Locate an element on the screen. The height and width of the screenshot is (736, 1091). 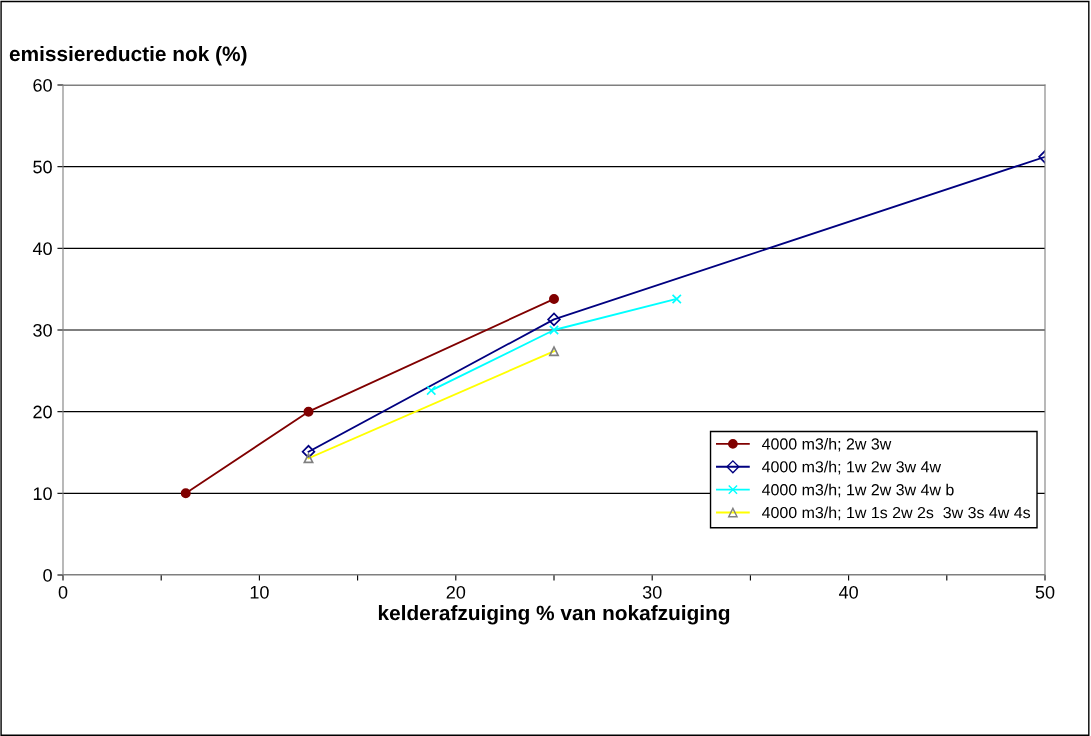
y-tick-label: 20 is located at coordinates (42, 412).